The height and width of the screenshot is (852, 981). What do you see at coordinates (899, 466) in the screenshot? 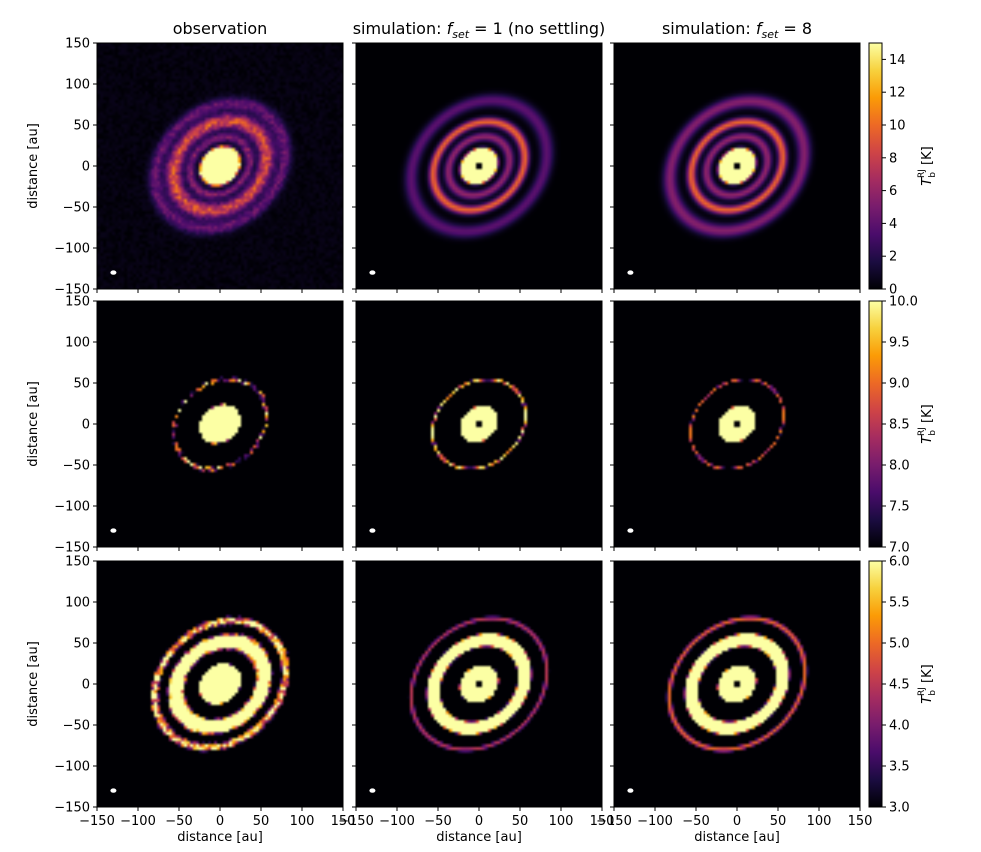
I see `colorbar-tick-label: 8.0` at bounding box center [899, 466].